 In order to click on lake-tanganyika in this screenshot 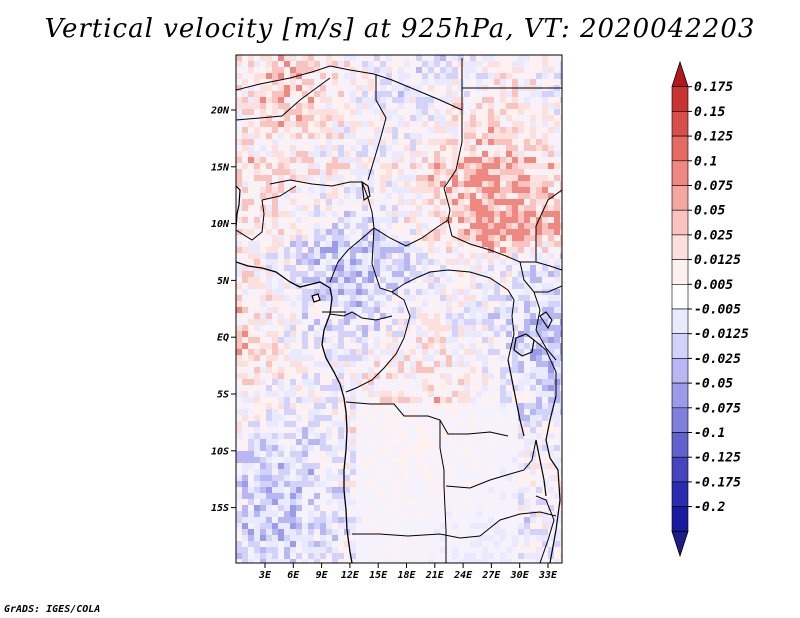, I will do `click(516, 398)`.